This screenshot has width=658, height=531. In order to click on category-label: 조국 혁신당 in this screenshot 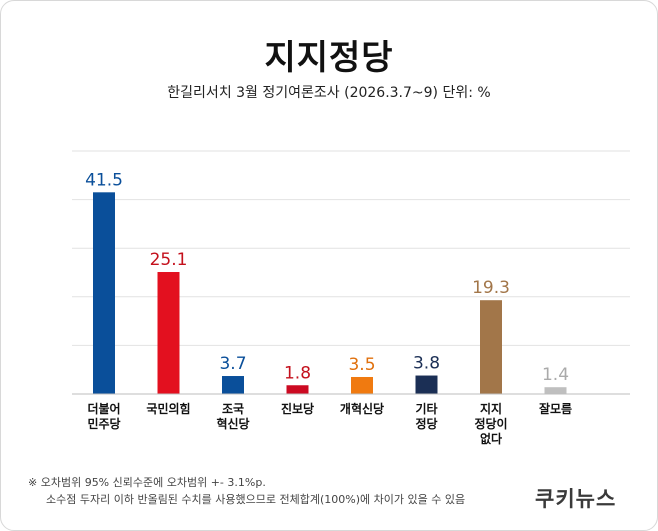, I will do `click(232, 416)`.